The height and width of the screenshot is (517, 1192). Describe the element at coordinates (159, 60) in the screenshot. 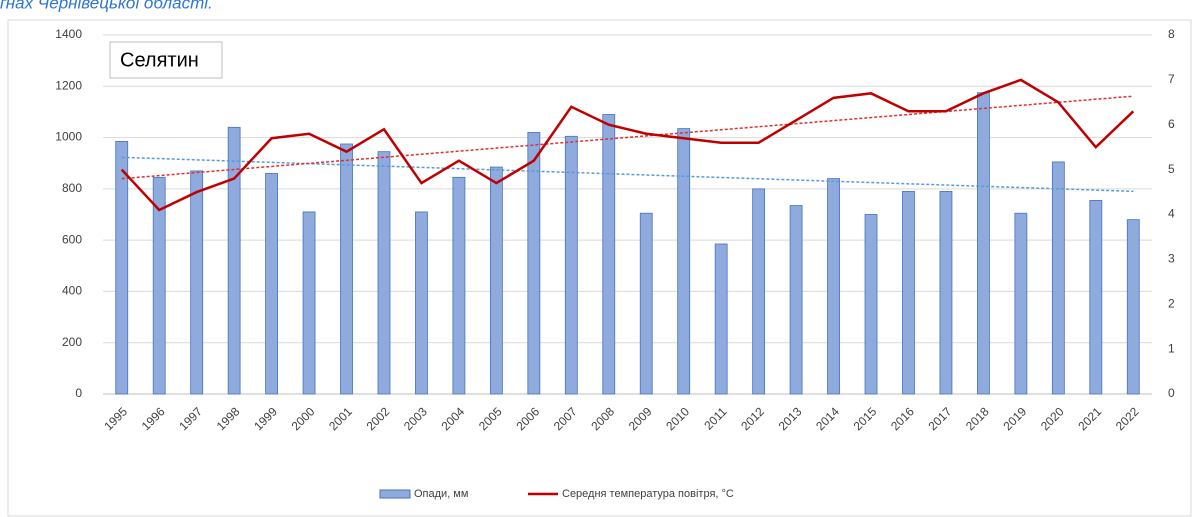

I see `chart-title: Селятин` at that location.